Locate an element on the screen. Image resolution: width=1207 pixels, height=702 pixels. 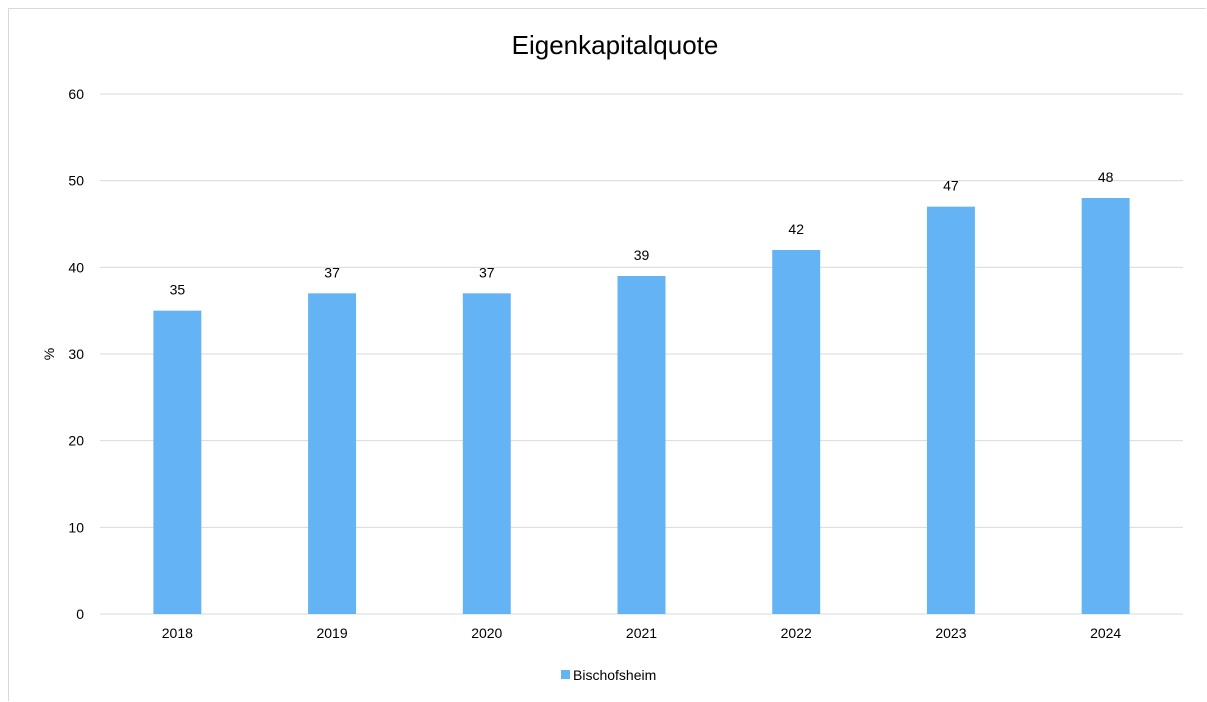
y-tick-label: 50 is located at coordinates (76, 181).